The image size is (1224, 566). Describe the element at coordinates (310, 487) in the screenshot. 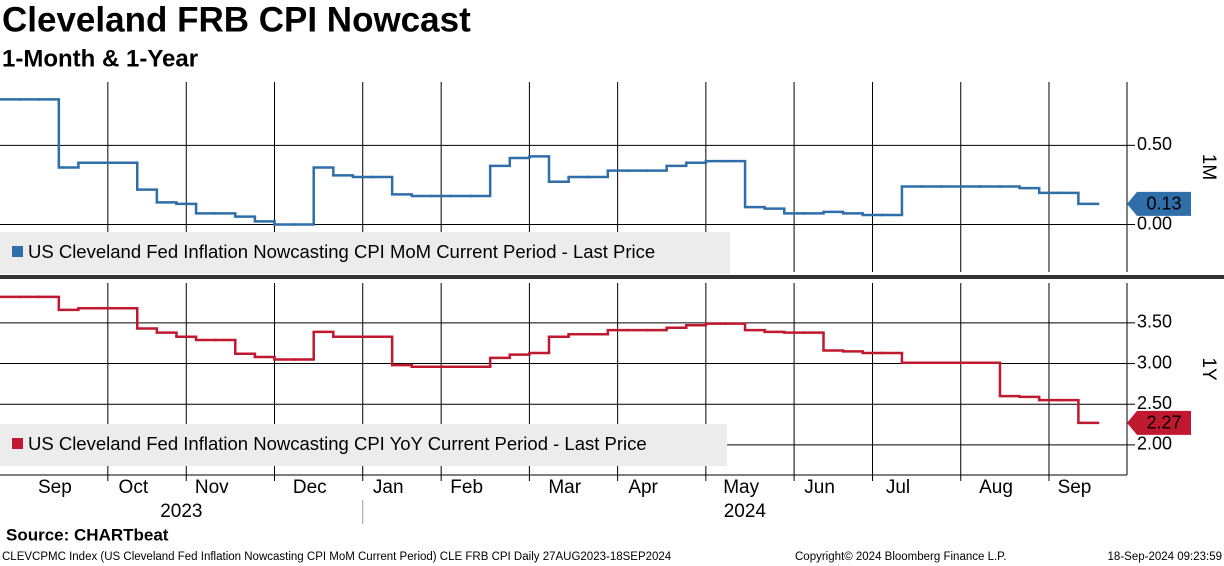

I see `x-tick-label: Dec` at that location.